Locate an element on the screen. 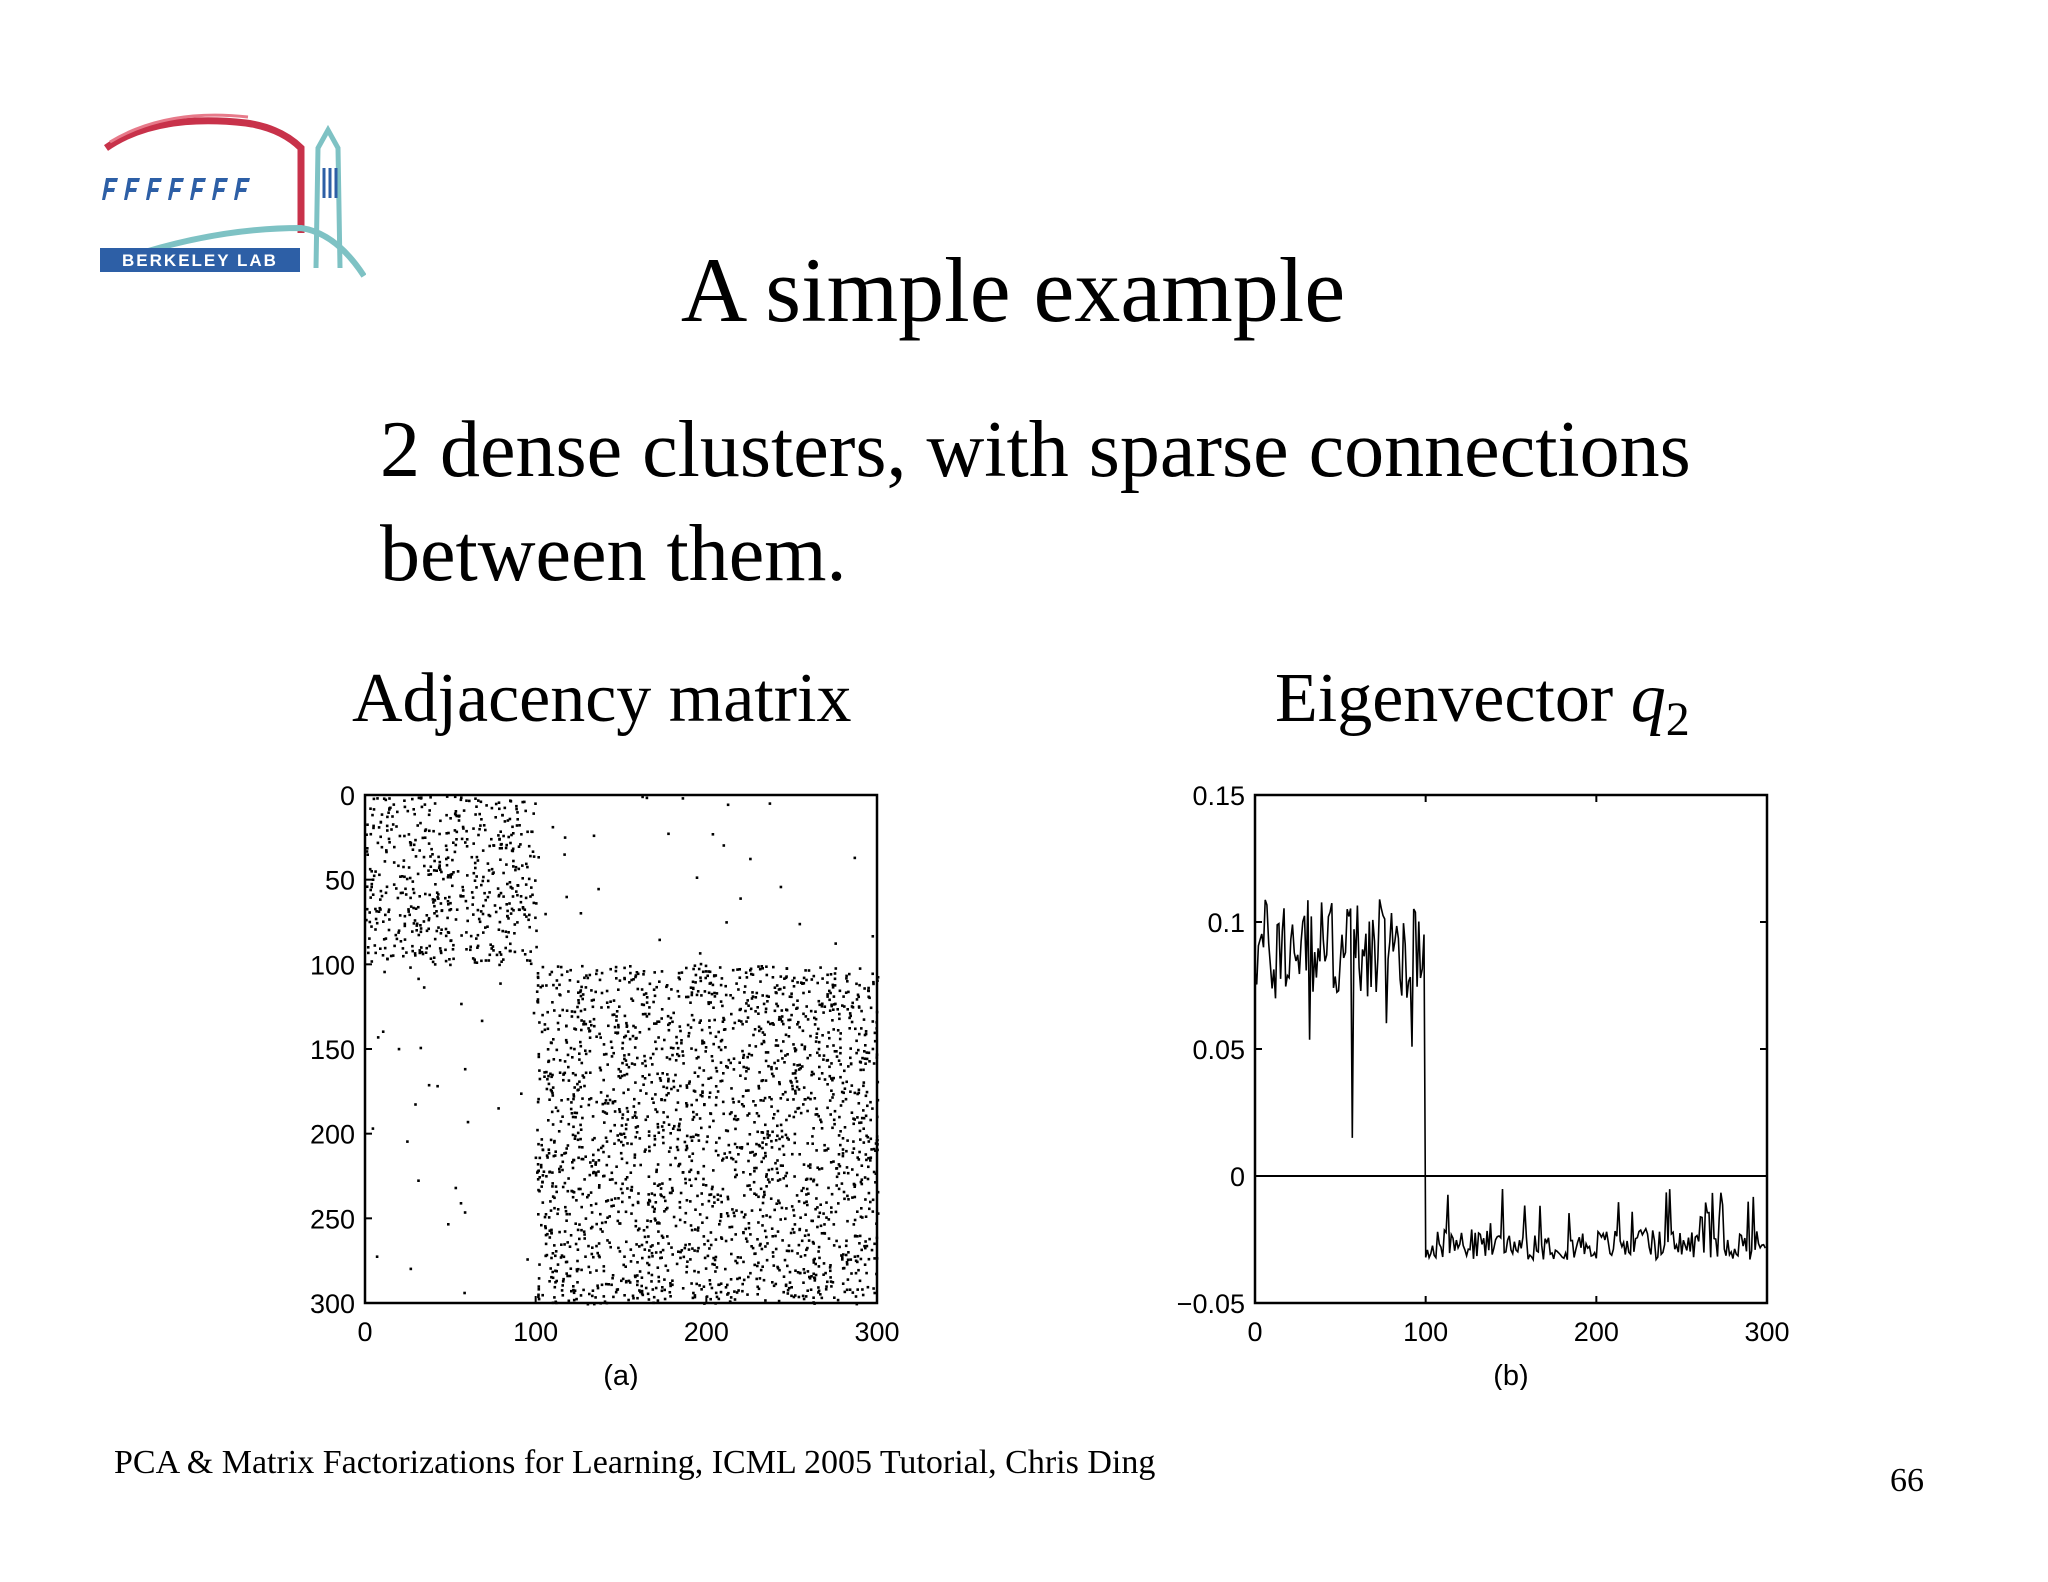 The height and width of the screenshot is (1582, 2048). y-tick-label: 100 is located at coordinates (332, 965).